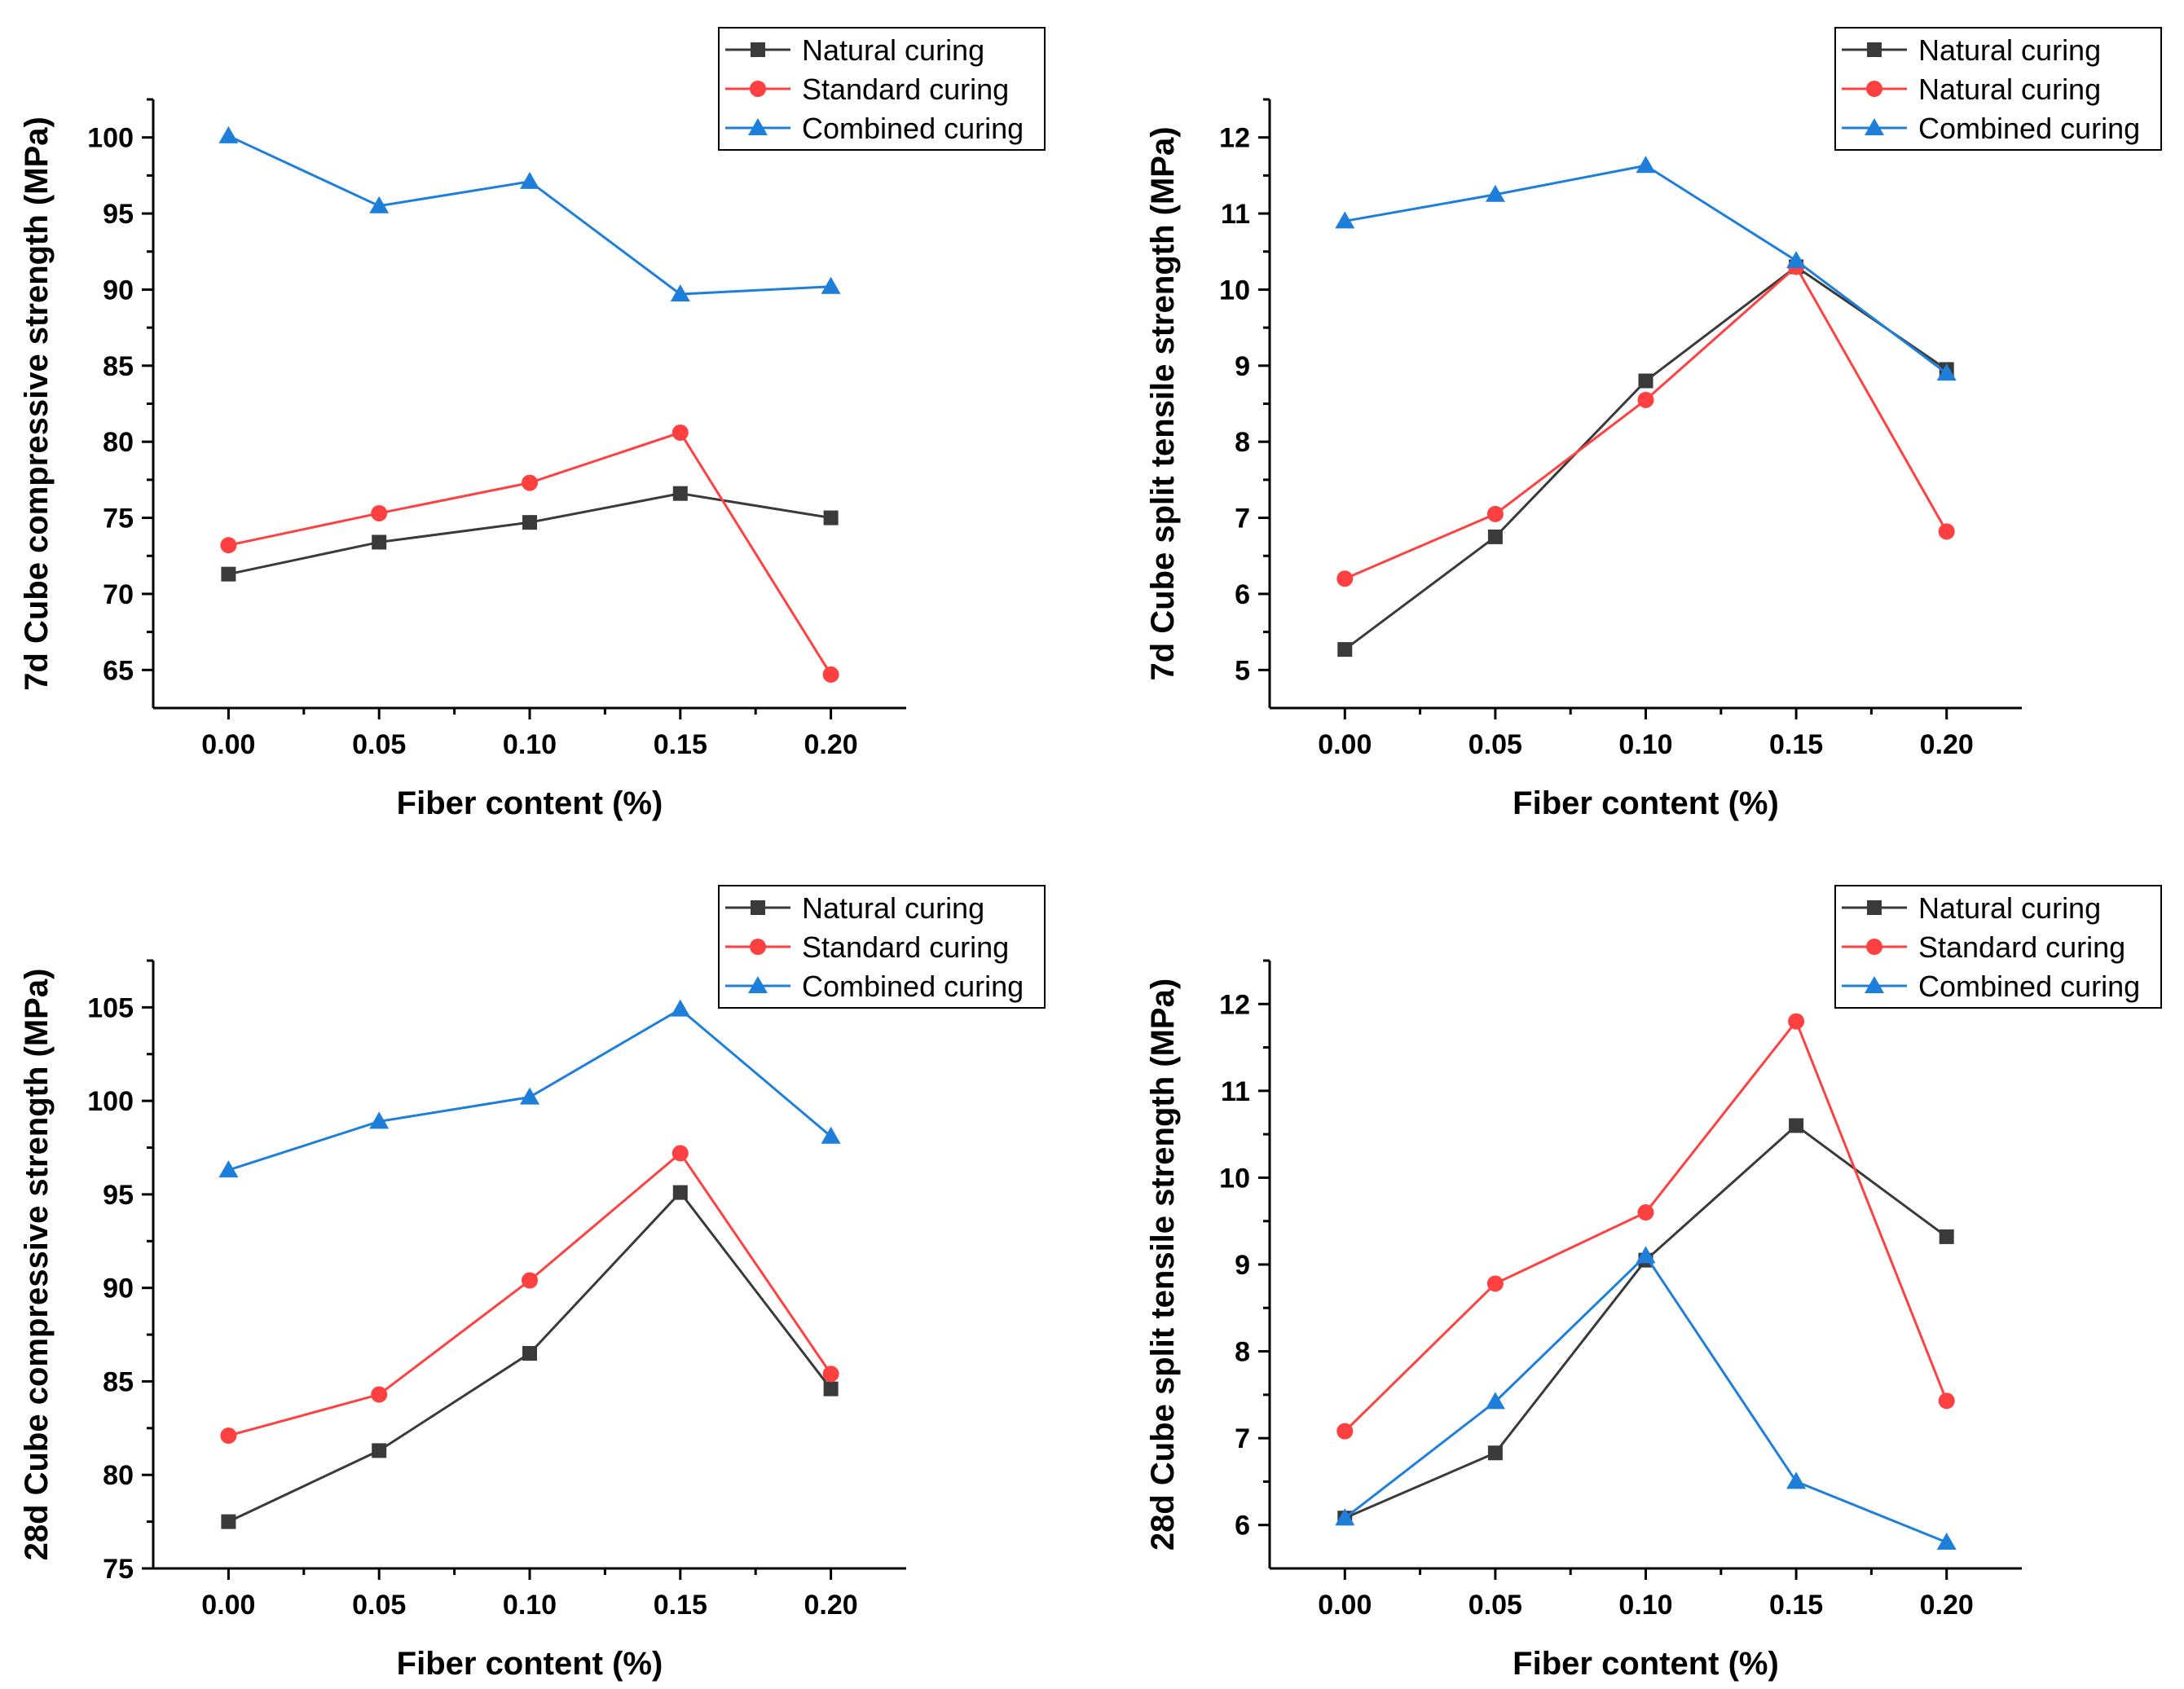  I want to click on y-axis-title: 7d Cube compressive strength (MPa), so click(37, 404).